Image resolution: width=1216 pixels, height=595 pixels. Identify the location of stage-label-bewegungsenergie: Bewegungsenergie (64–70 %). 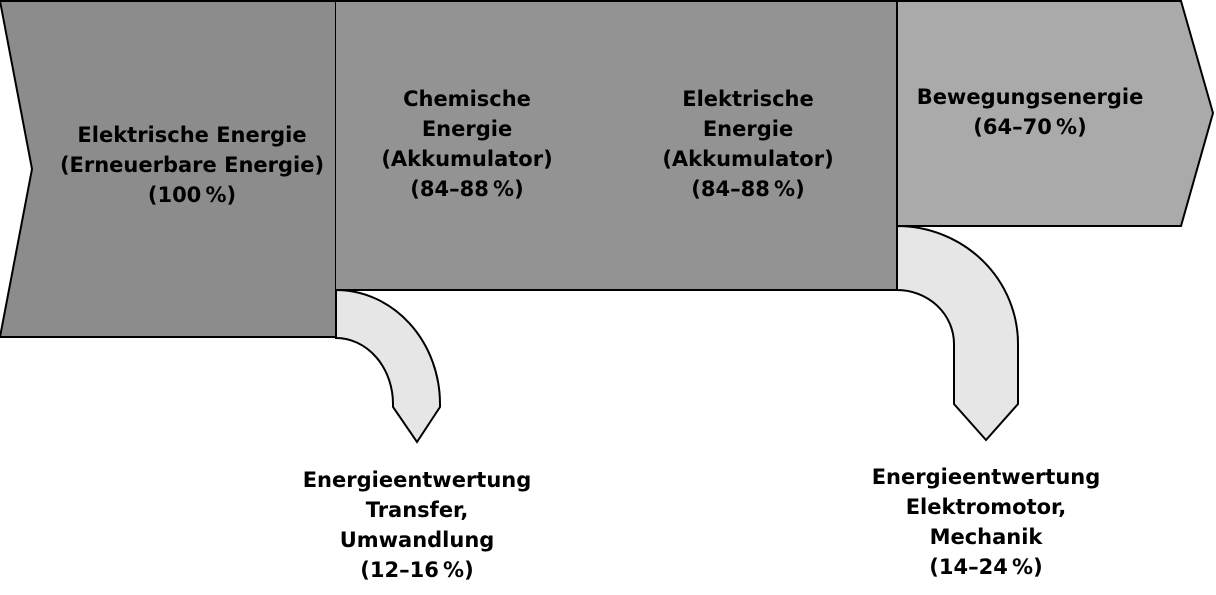
(1030, 112).